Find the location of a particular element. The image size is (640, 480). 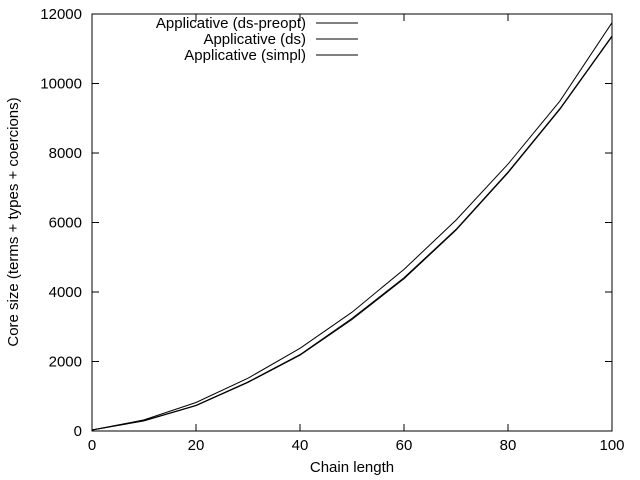

y-tick-label: 6000 is located at coordinates (65, 223).